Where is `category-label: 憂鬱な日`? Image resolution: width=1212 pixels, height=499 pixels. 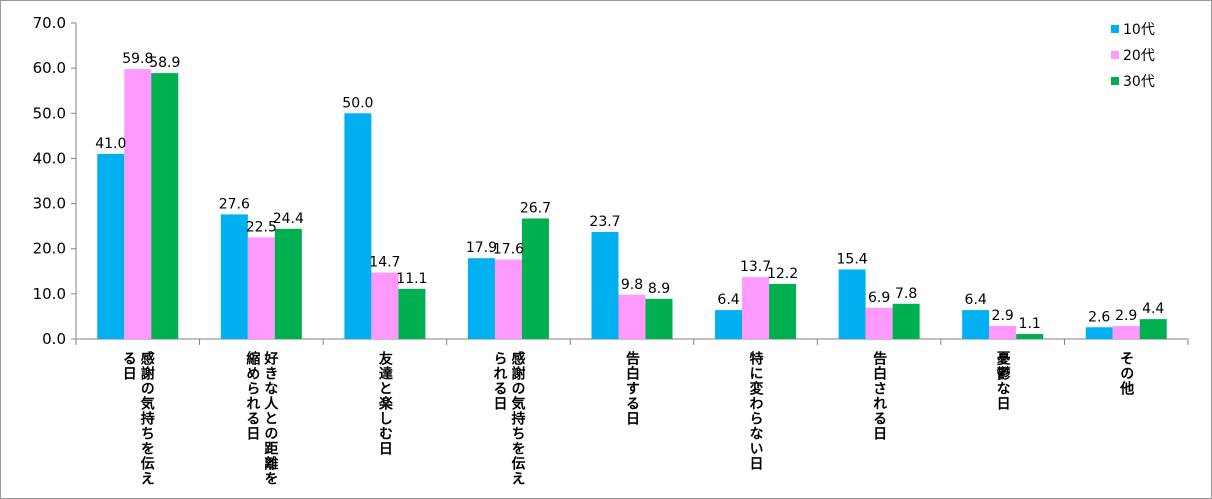
category-label: 憂鬱な日 is located at coordinates (1003, 380).